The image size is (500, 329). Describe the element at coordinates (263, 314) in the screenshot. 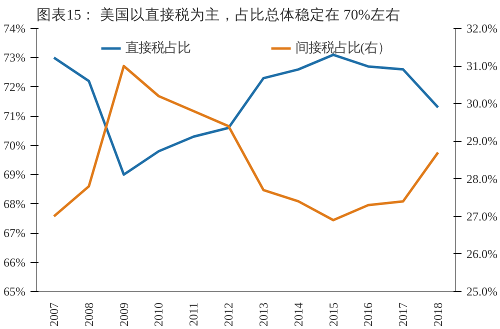

I see `x-tick-label: 2013` at that location.